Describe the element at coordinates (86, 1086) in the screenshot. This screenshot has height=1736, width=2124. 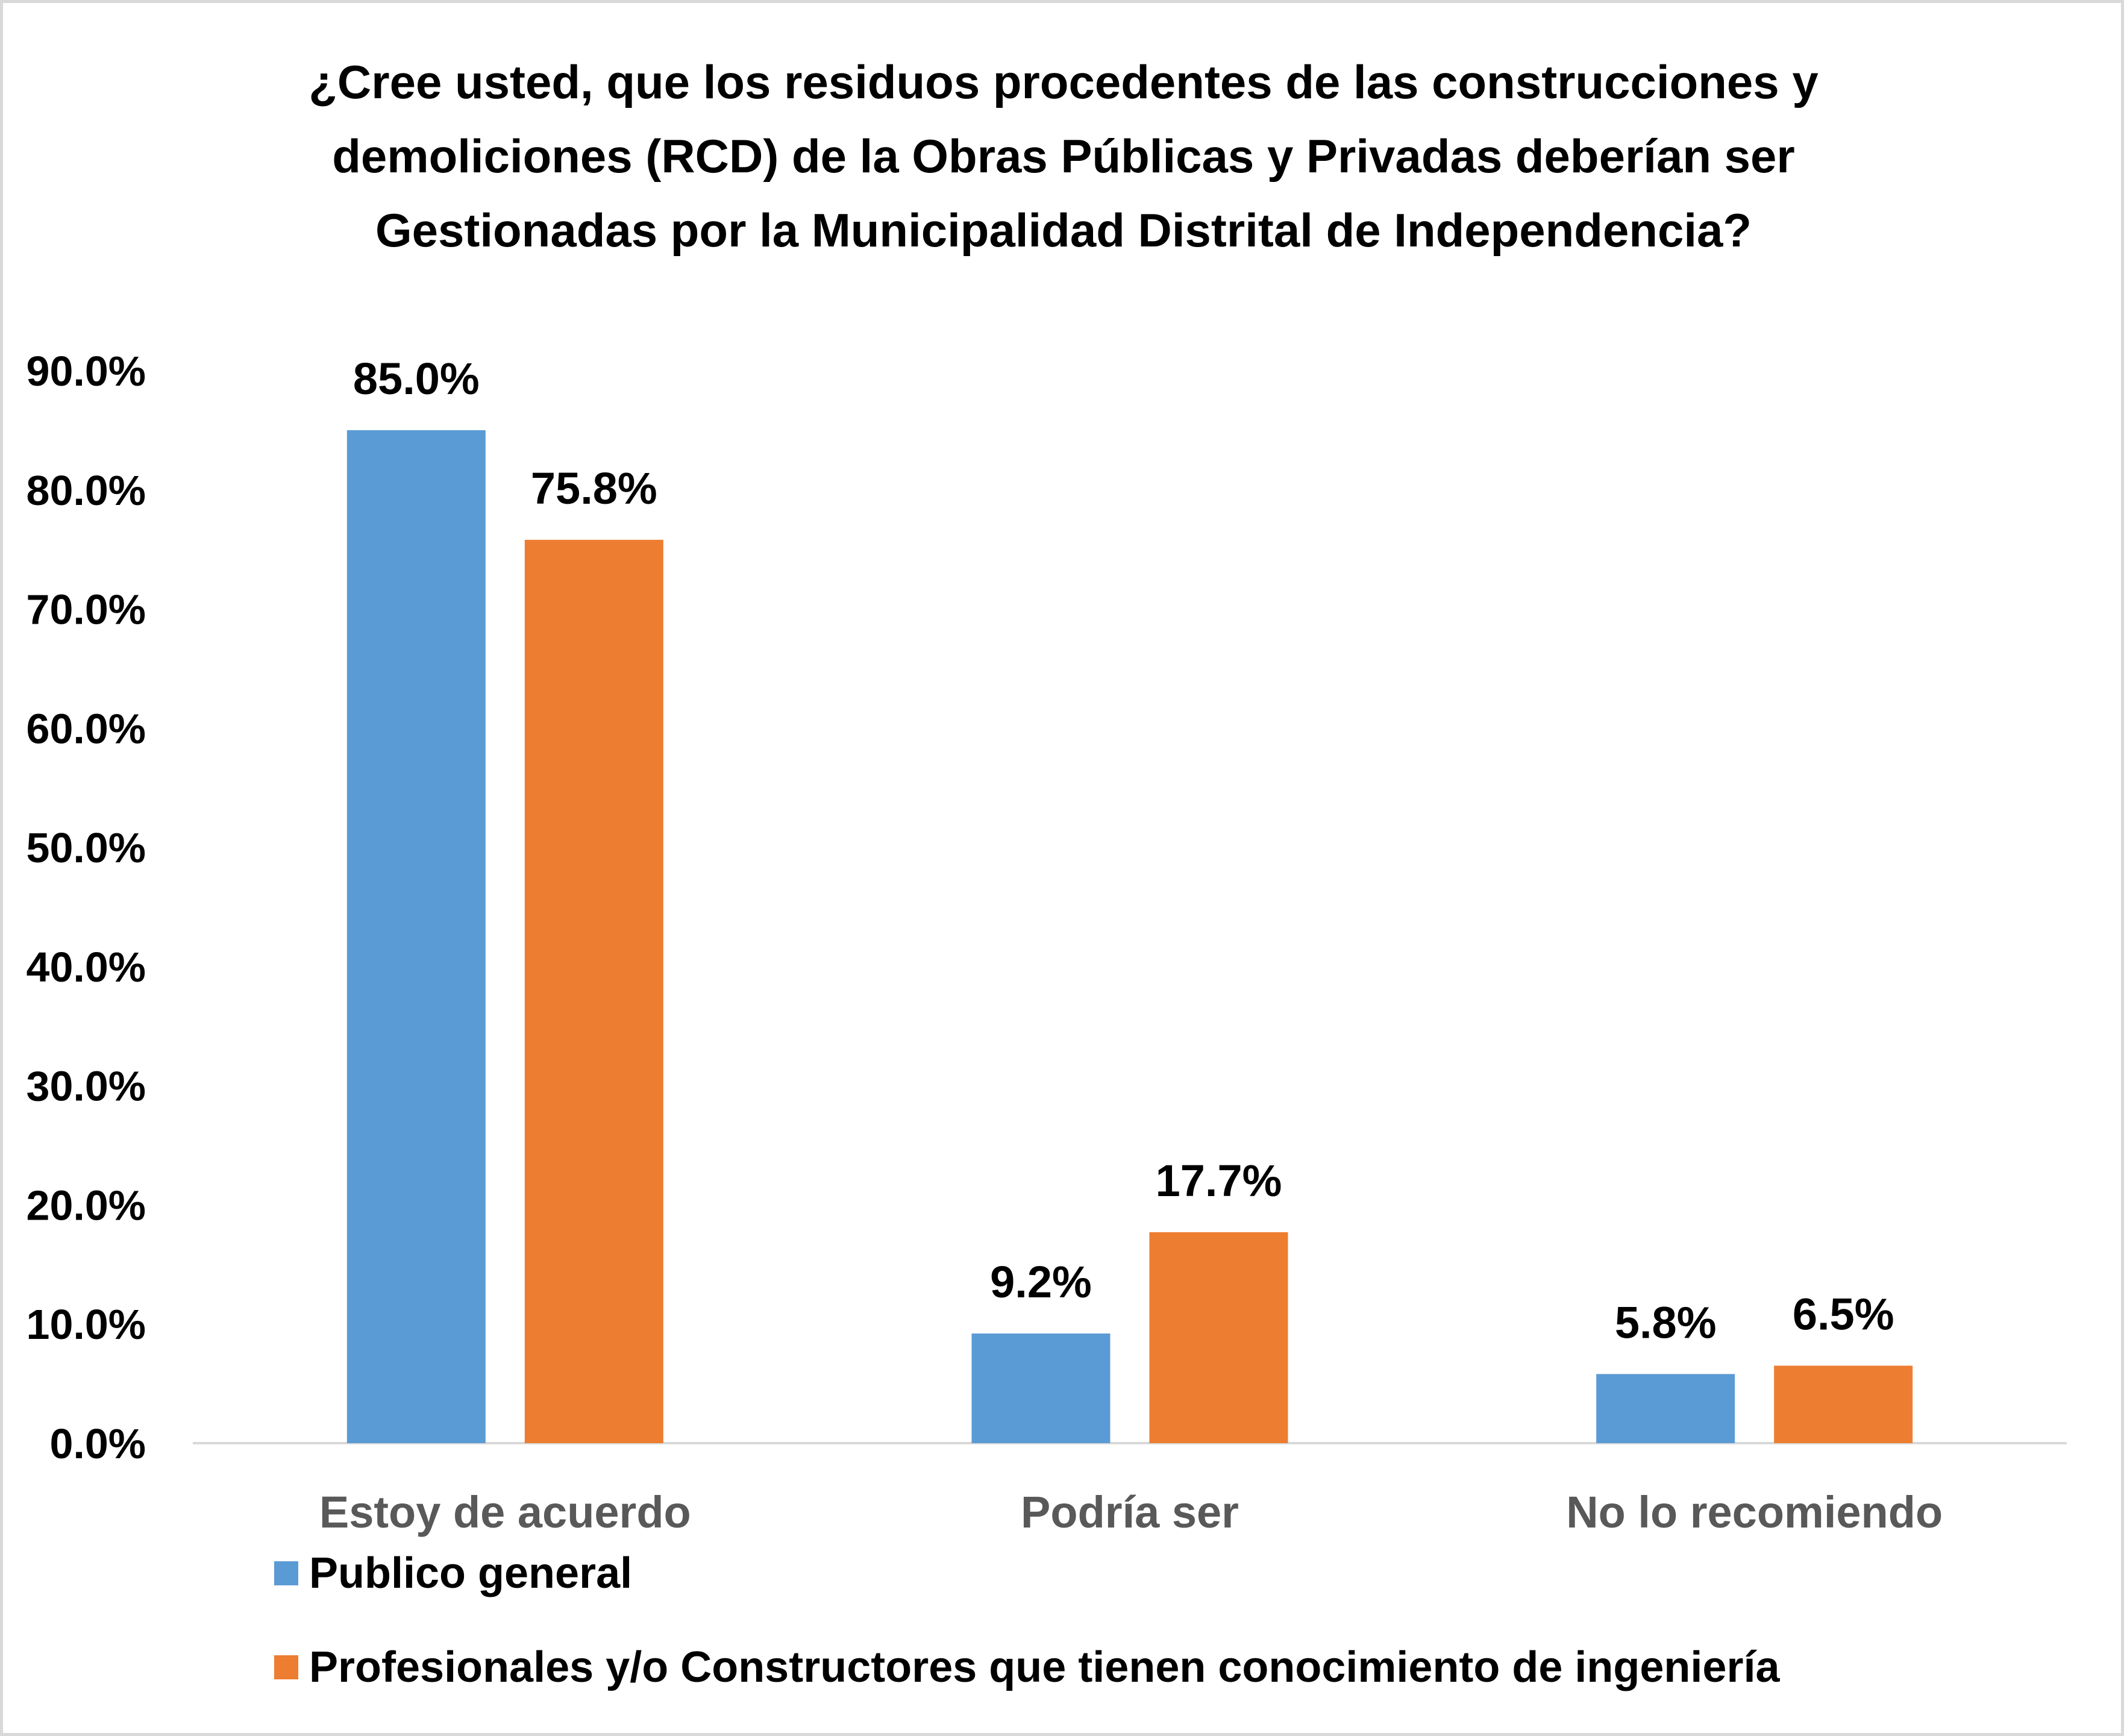
I see `y-tick-label: 30.0%` at that location.